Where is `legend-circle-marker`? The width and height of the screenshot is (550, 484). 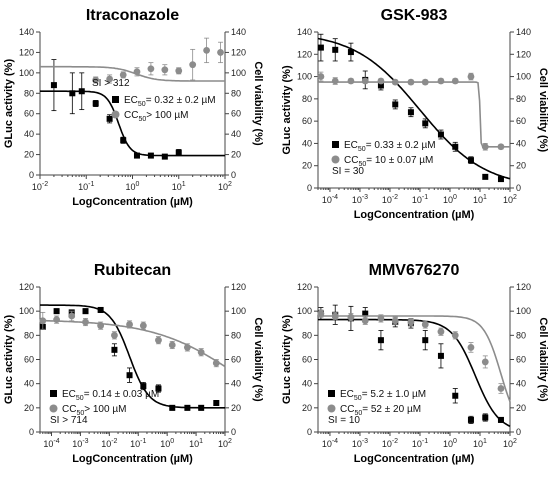
legend-circle-marker is located at coordinates (53, 408).